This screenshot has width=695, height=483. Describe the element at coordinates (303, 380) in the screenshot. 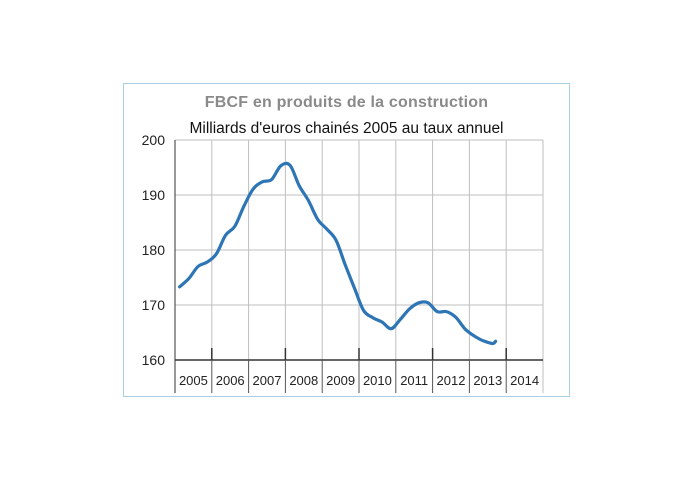

I see `x-tick-label: 2008` at that location.